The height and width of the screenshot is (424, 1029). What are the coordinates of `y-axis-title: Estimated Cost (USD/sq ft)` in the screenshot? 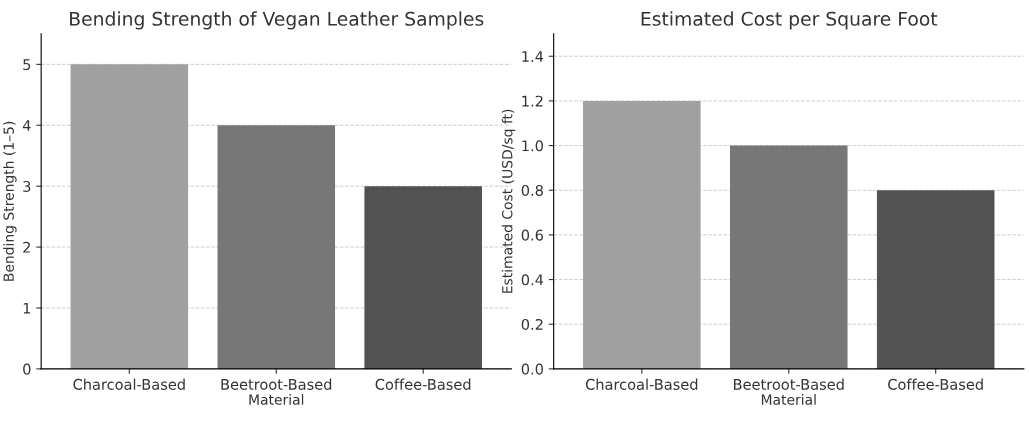 It's located at (508, 201).